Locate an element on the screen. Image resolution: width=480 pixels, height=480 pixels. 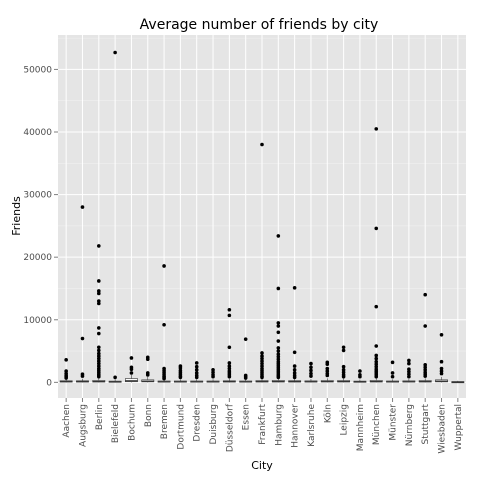
x-axis-title: City is located at coordinates (262, 465).